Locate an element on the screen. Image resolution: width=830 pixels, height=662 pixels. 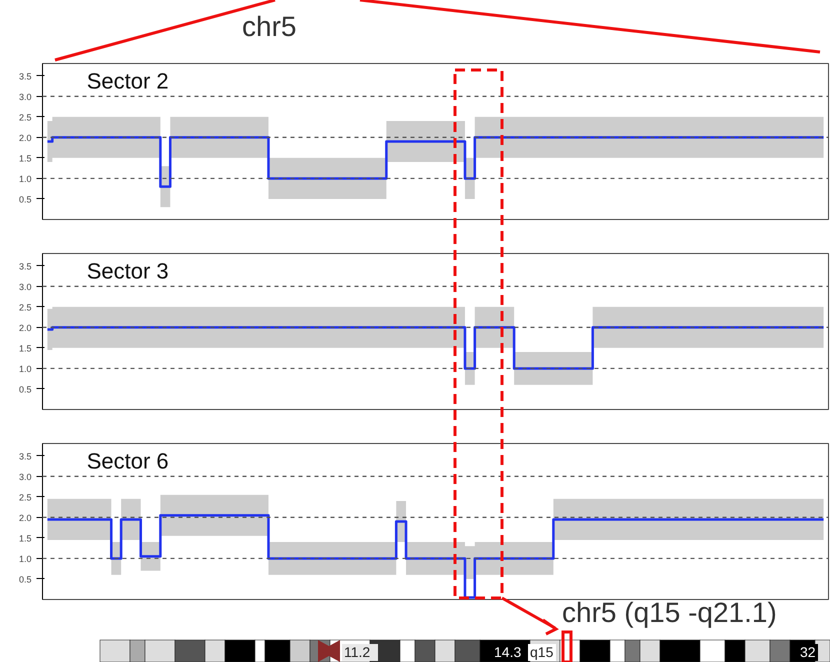
chart-title: Sector 3 is located at coordinates (127, 271).